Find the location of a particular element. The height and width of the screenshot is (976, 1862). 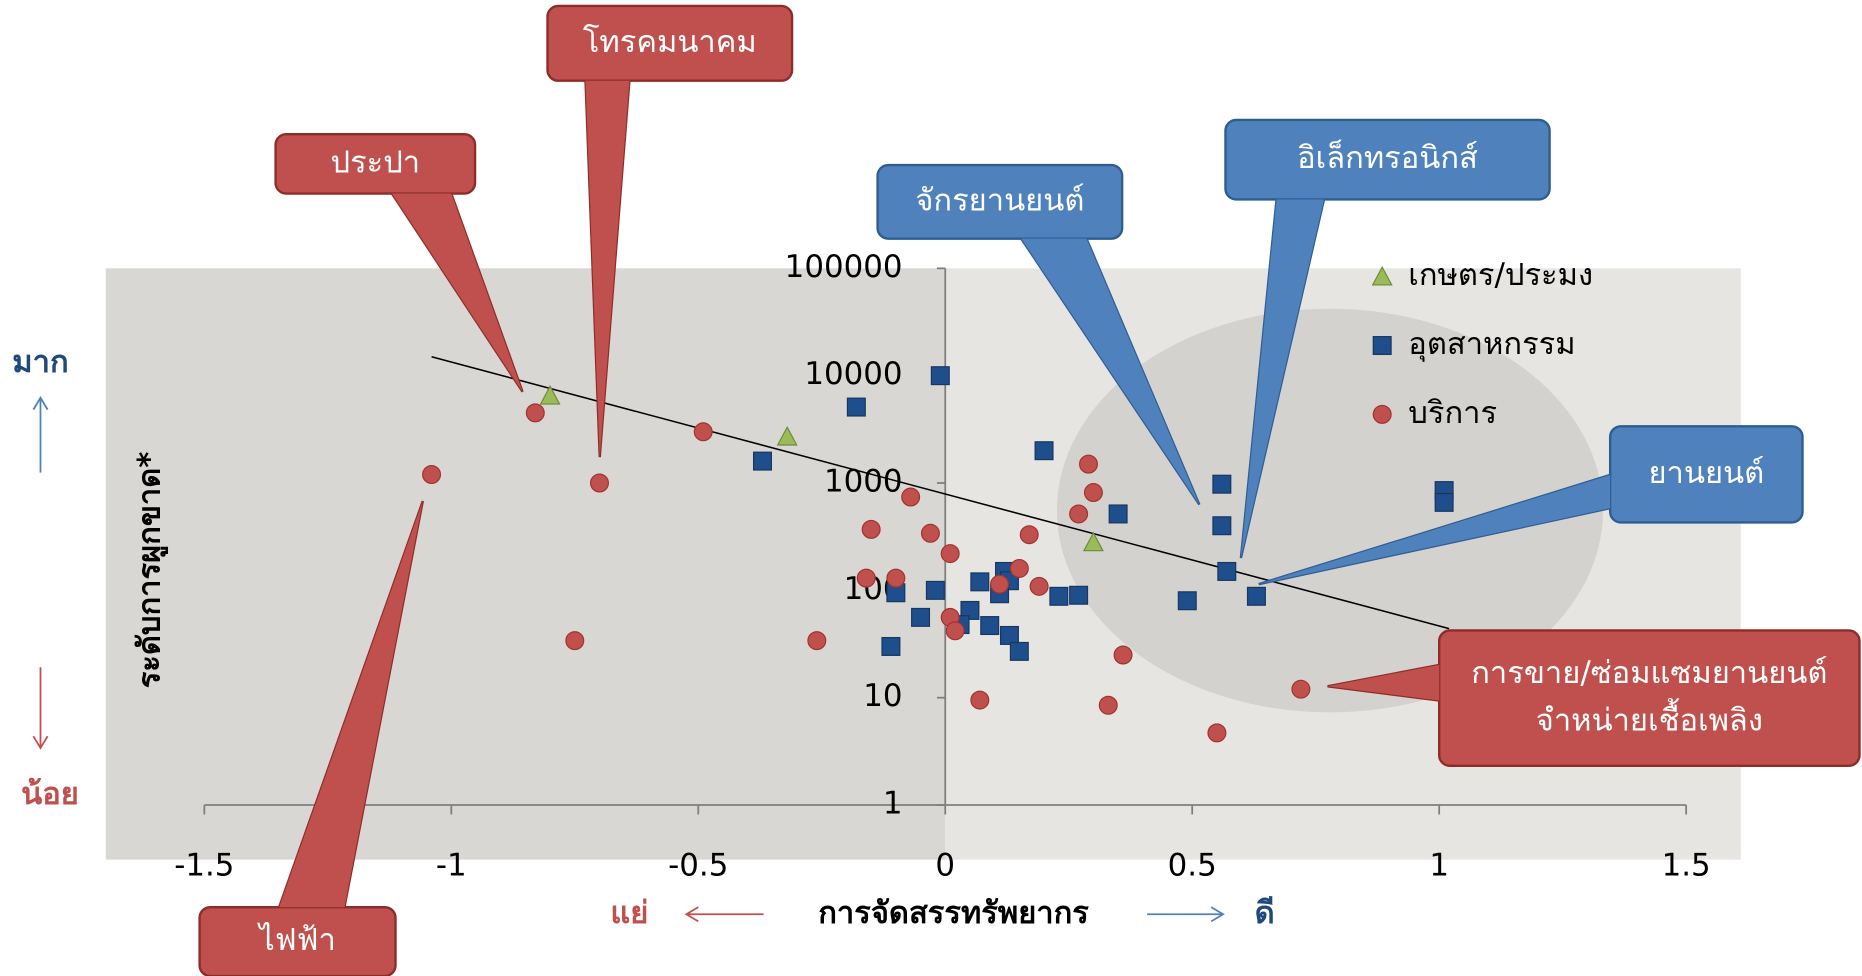

y-axis-label: ระดับการผูกขาด* is located at coordinates (149, 570).